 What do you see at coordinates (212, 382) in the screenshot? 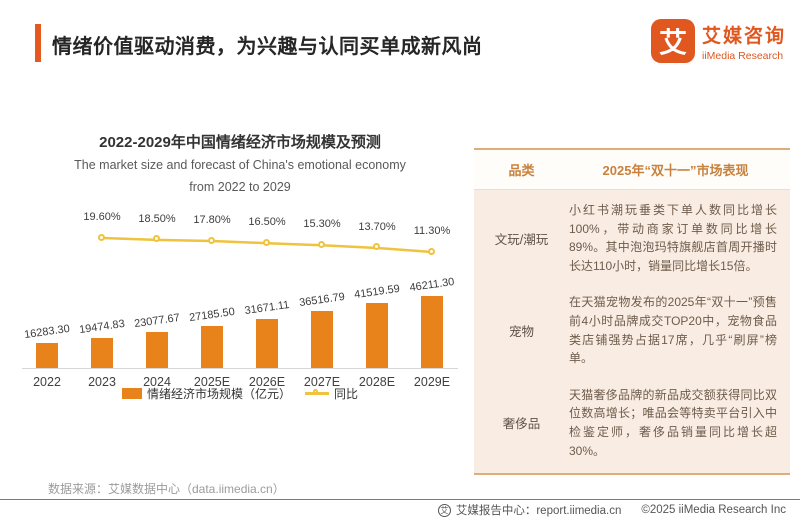
I see `x-tick-2025E: 2025E` at bounding box center [212, 382].